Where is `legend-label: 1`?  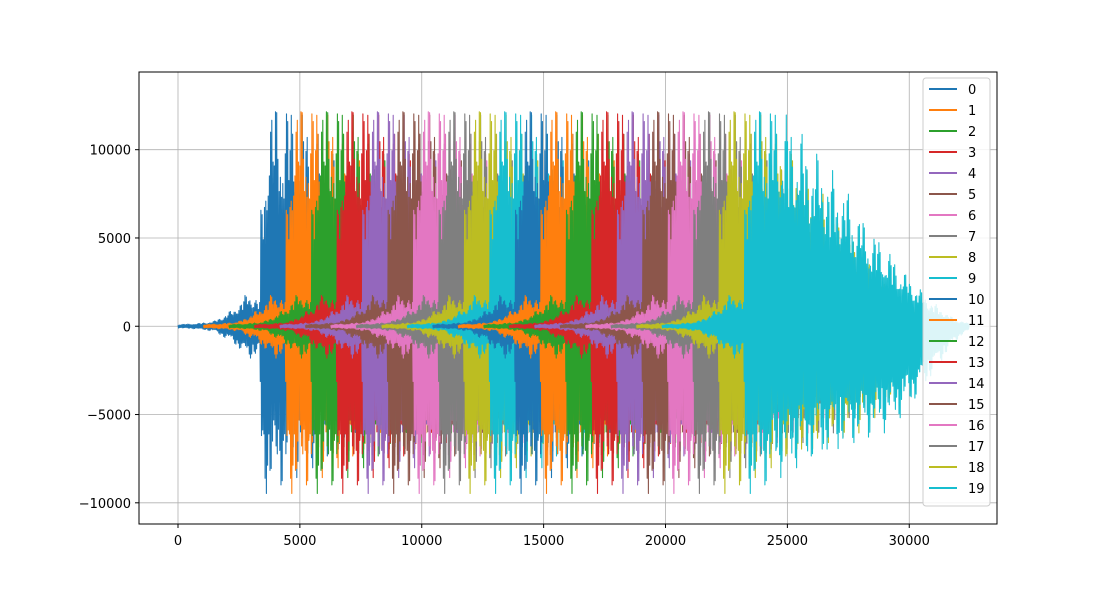 legend-label: 1 is located at coordinates (972, 111).